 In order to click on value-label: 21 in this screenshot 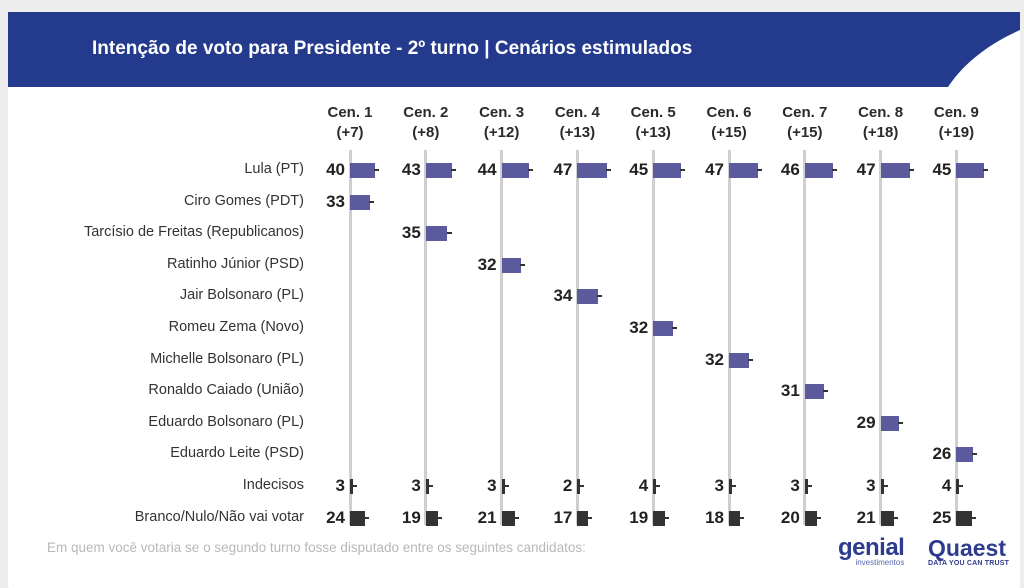, I will do `click(866, 517)`.